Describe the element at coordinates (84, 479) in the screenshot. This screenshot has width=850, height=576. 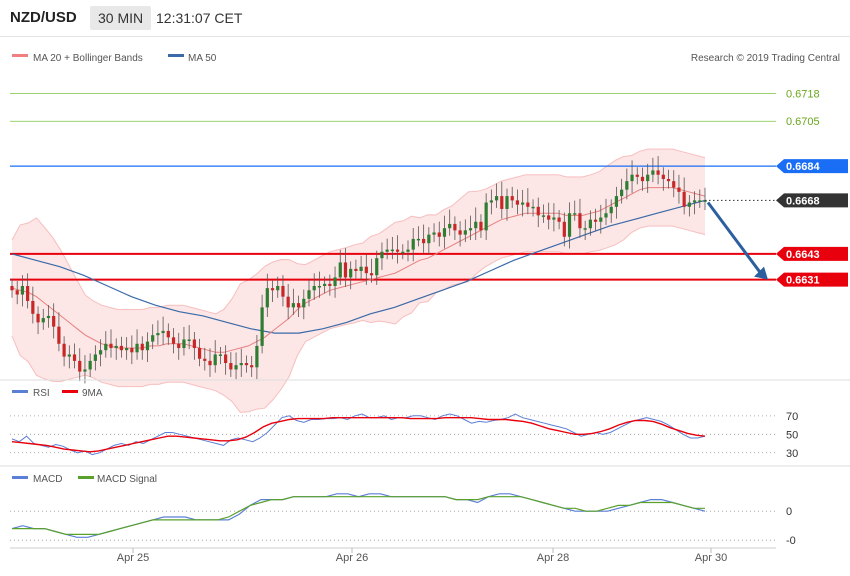
I see `macd-legend: MACD MACD Signal` at that location.